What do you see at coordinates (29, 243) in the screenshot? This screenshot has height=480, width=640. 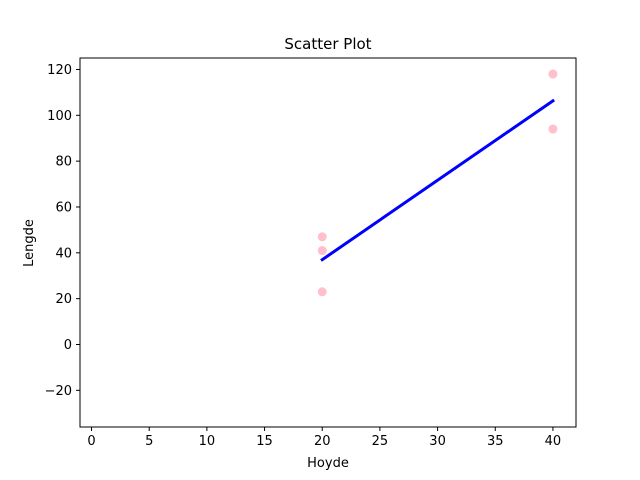 I see `y-axis-label: Lengde` at bounding box center [29, 243].